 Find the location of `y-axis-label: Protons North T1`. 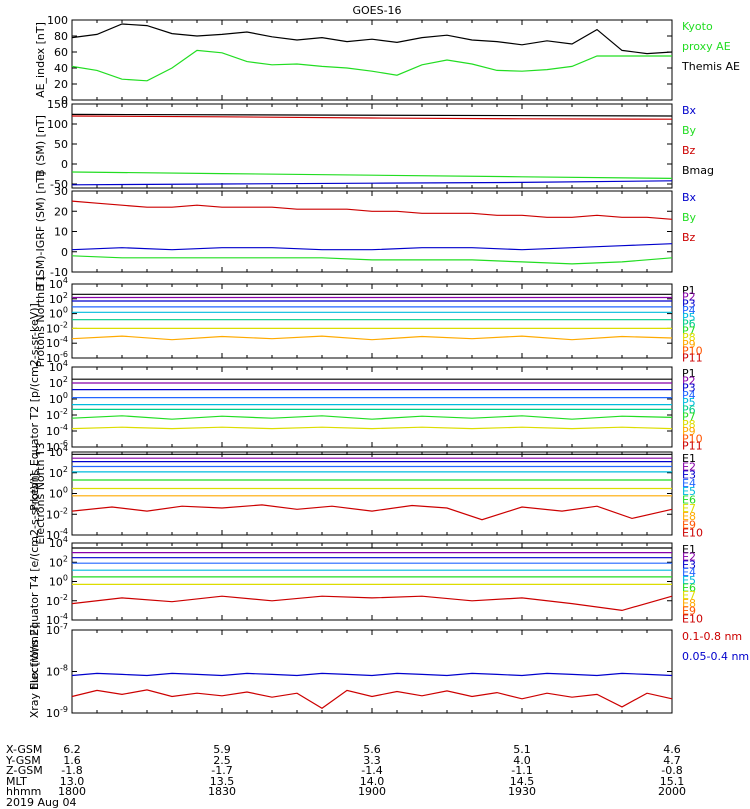

y-axis-label: Protons North T1 is located at coordinates (40, 321).